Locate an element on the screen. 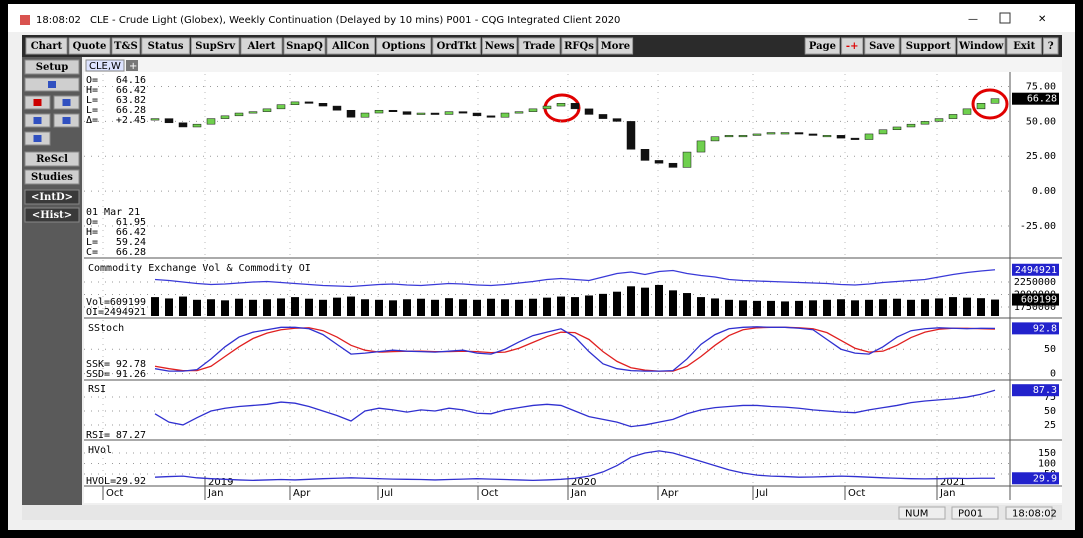 The image size is (1083, 538). close: ✕ is located at coordinates (1042, 19).